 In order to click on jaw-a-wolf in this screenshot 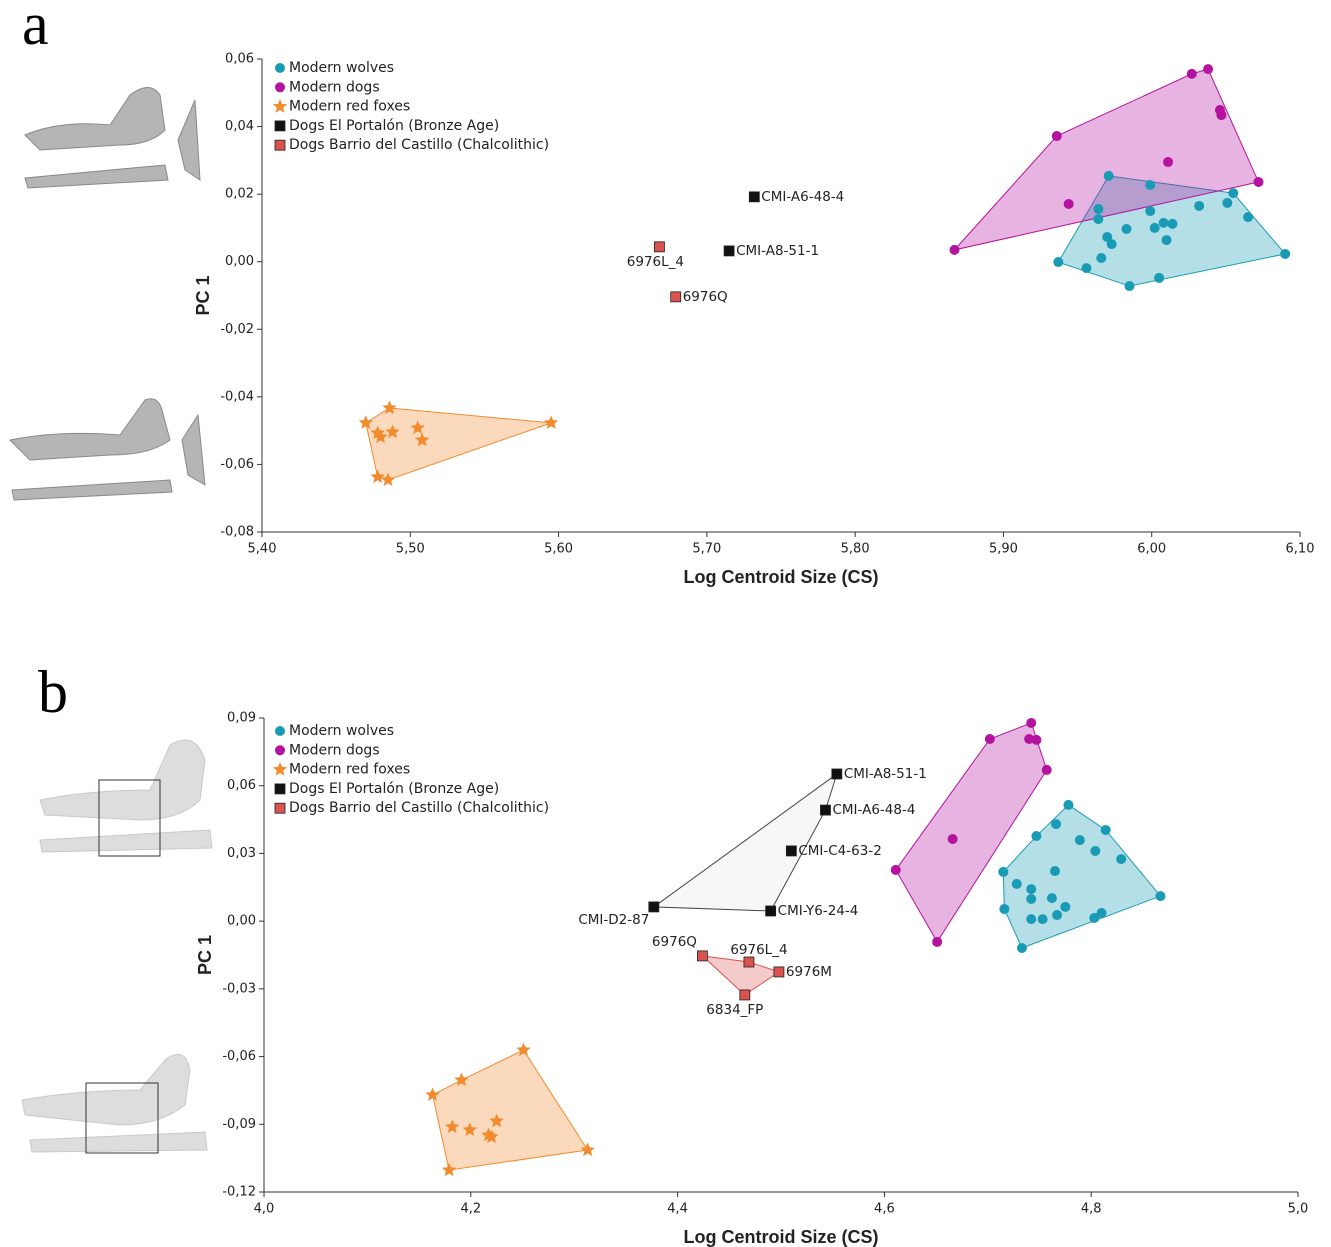, I will do `click(95, 119)`.